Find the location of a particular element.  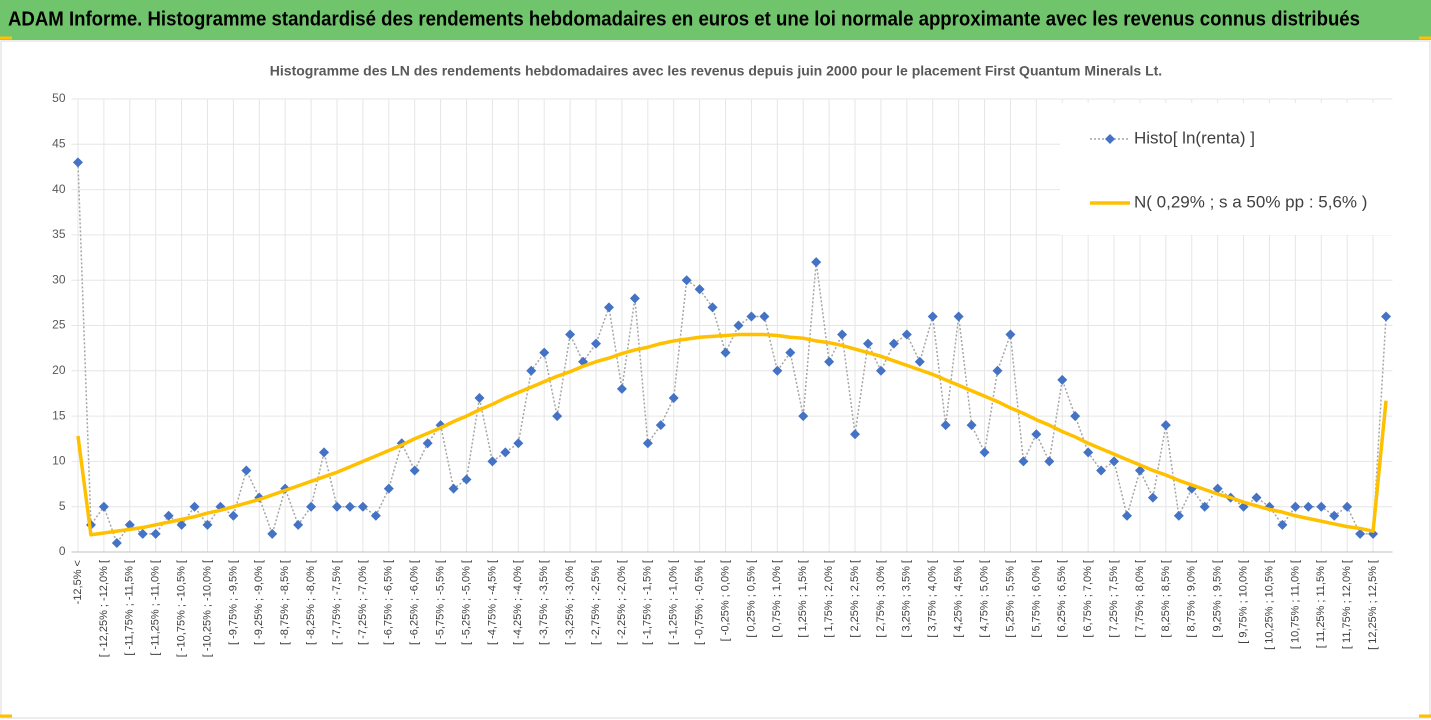

x-tick-label: [ -11,75% ; -11,5% [ is located at coordinates (130, 608).